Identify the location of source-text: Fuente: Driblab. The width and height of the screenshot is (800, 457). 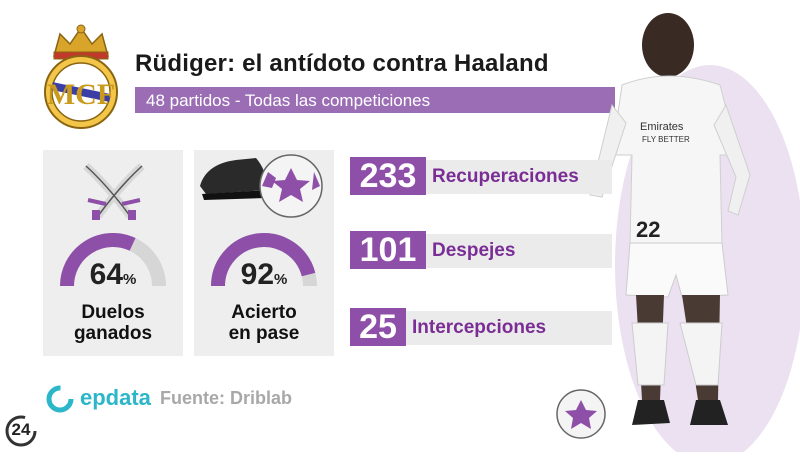
(226, 398).